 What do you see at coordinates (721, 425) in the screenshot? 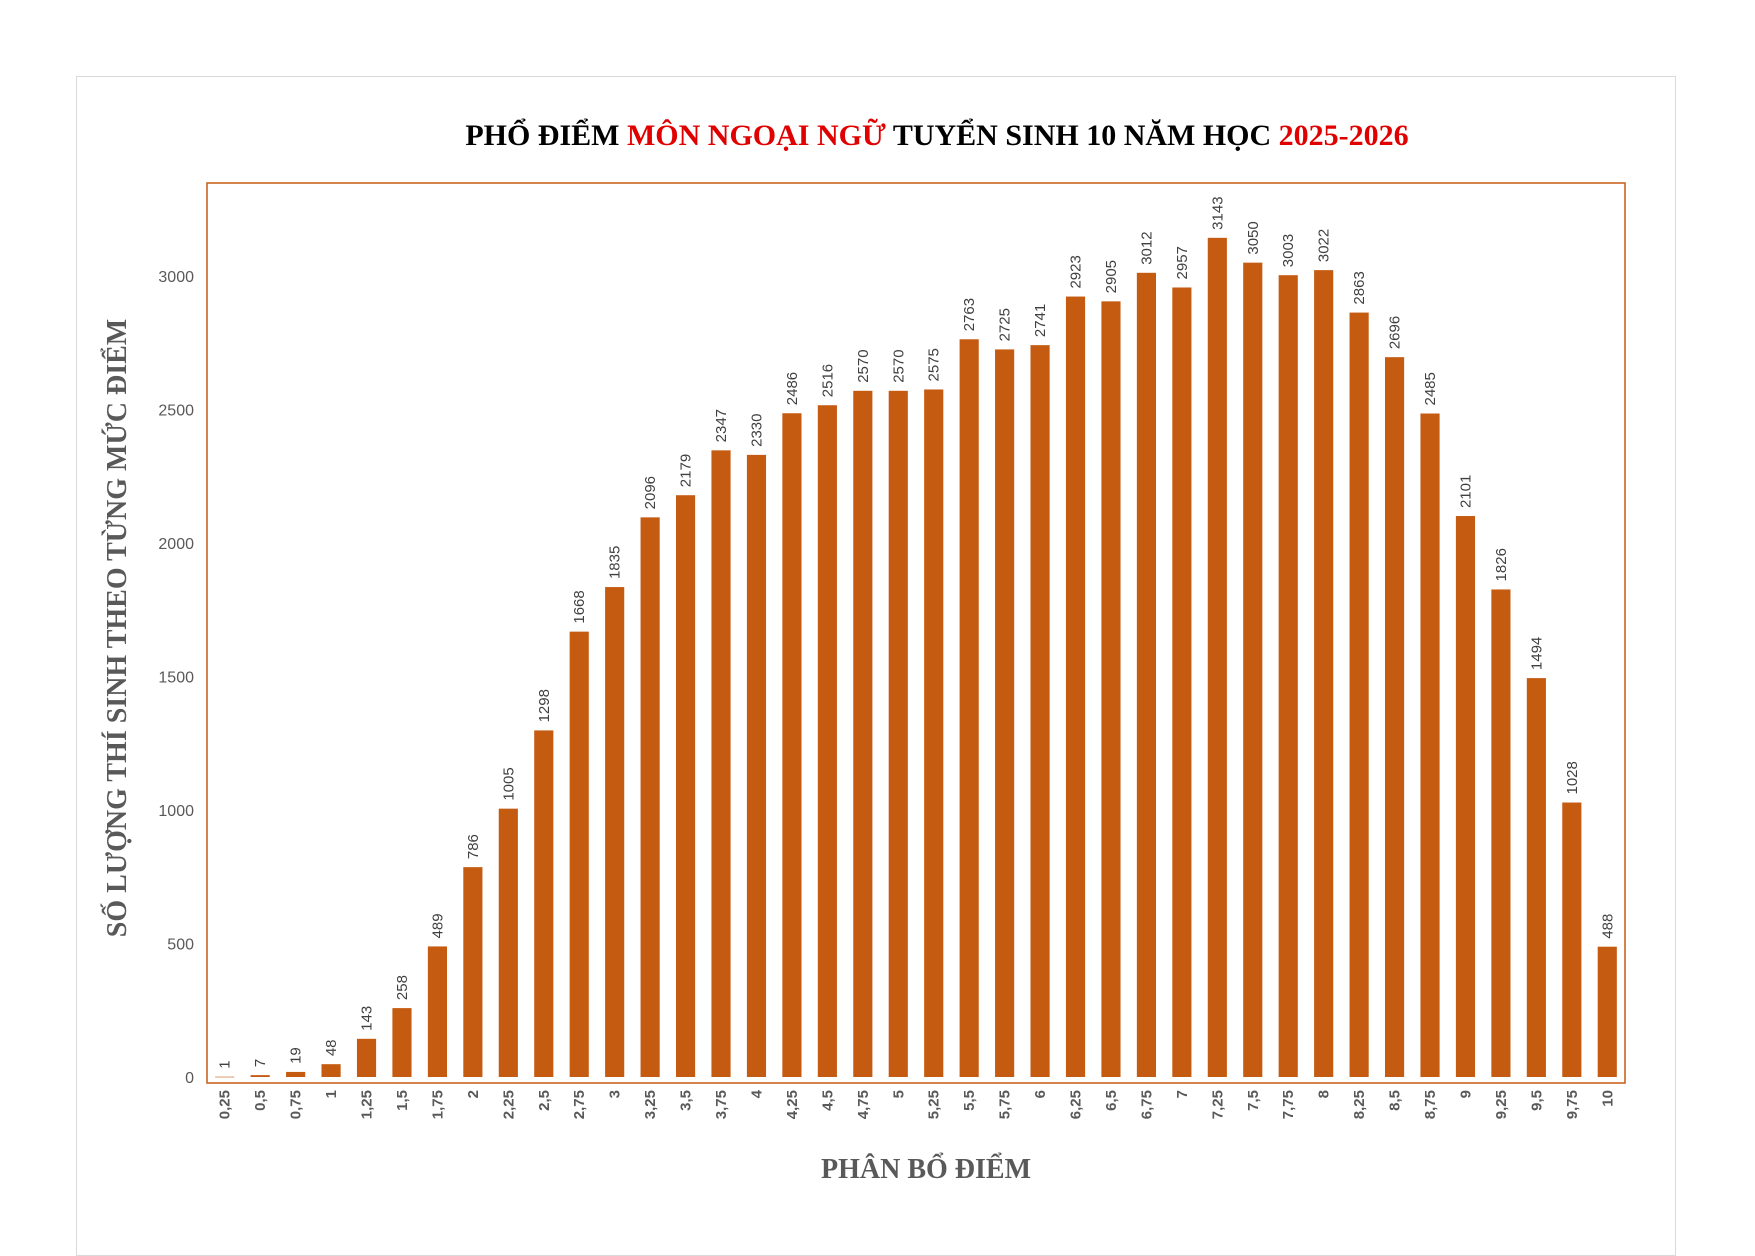
I see `data-label: 2347` at bounding box center [721, 425].